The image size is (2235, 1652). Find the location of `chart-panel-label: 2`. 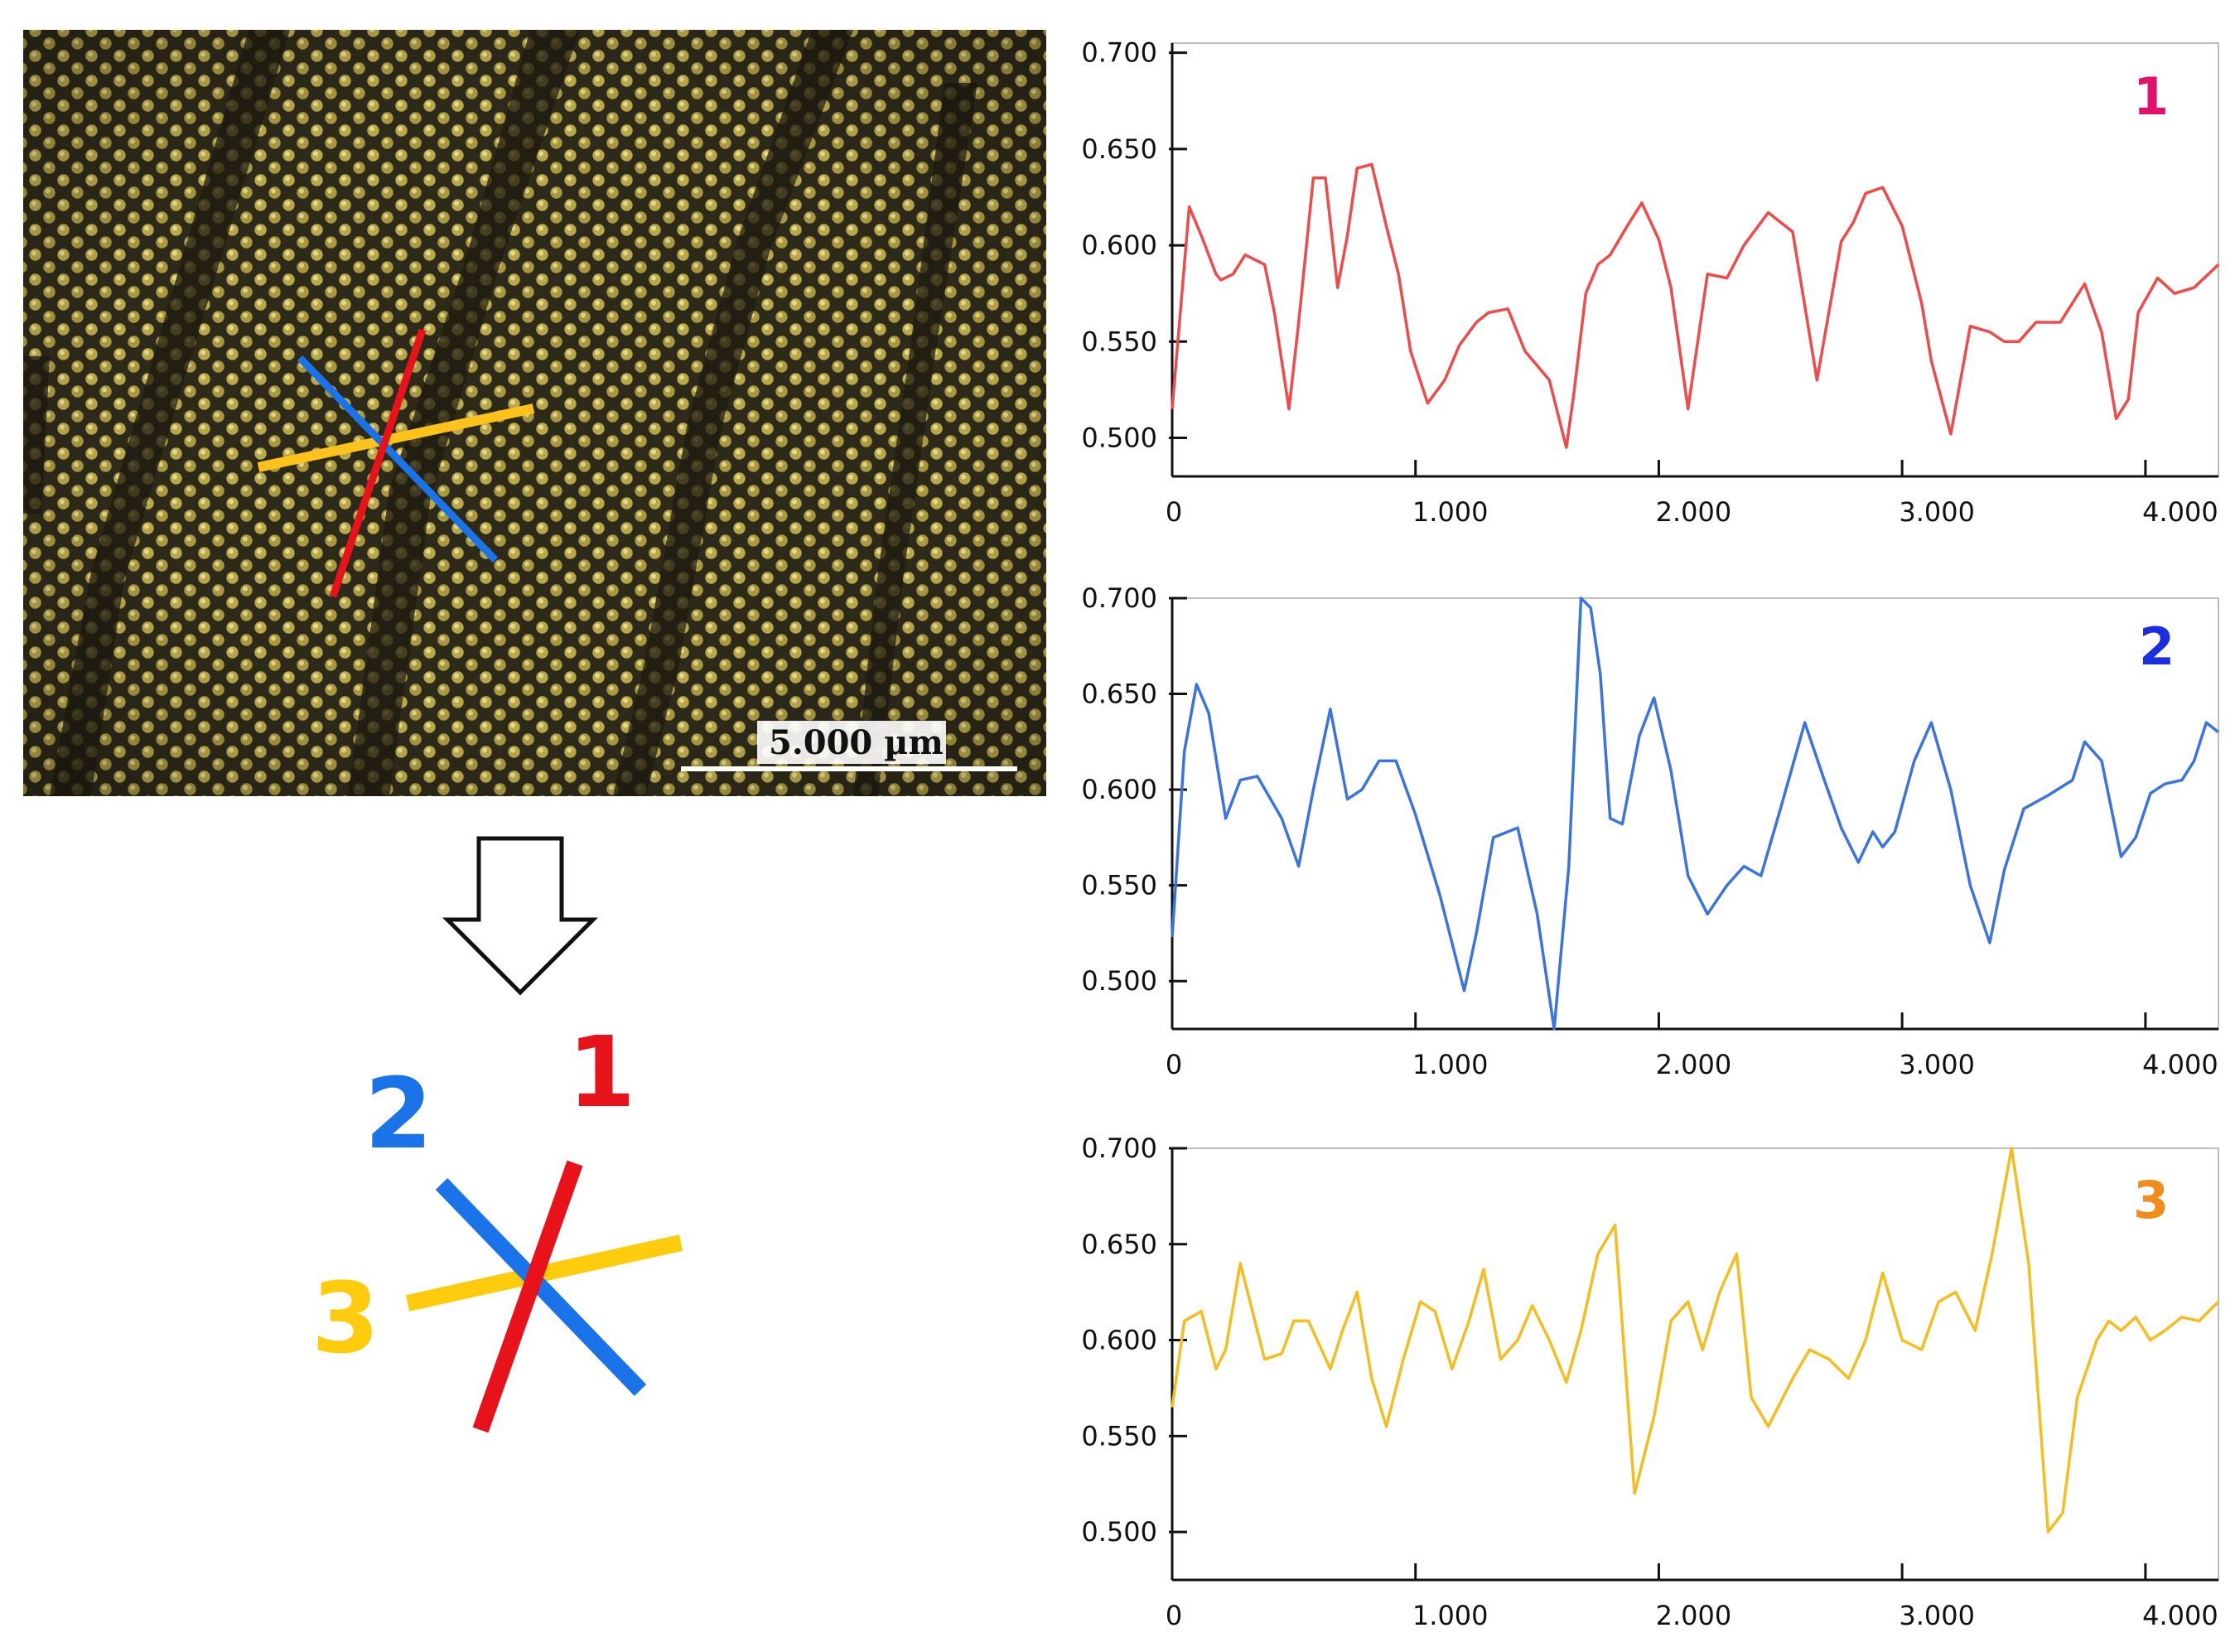

chart-panel-label: 2 is located at coordinates (2157, 646).